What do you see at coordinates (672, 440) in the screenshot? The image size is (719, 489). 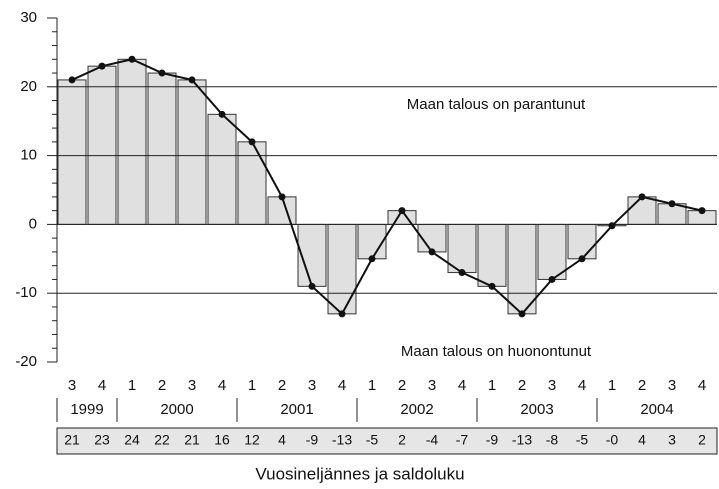 I see `value-label: 3` at bounding box center [672, 440].